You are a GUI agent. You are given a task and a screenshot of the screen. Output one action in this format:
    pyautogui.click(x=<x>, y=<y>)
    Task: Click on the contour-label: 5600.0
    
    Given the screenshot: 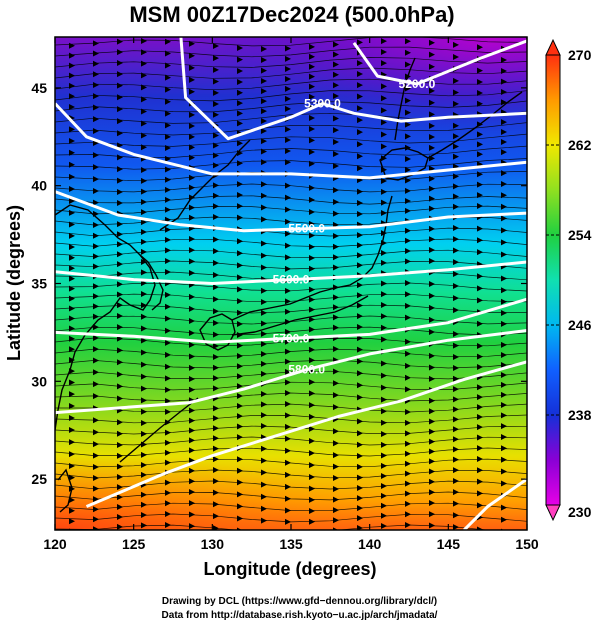 What is the action you would take?
    pyautogui.click(x=291, y=280)
    